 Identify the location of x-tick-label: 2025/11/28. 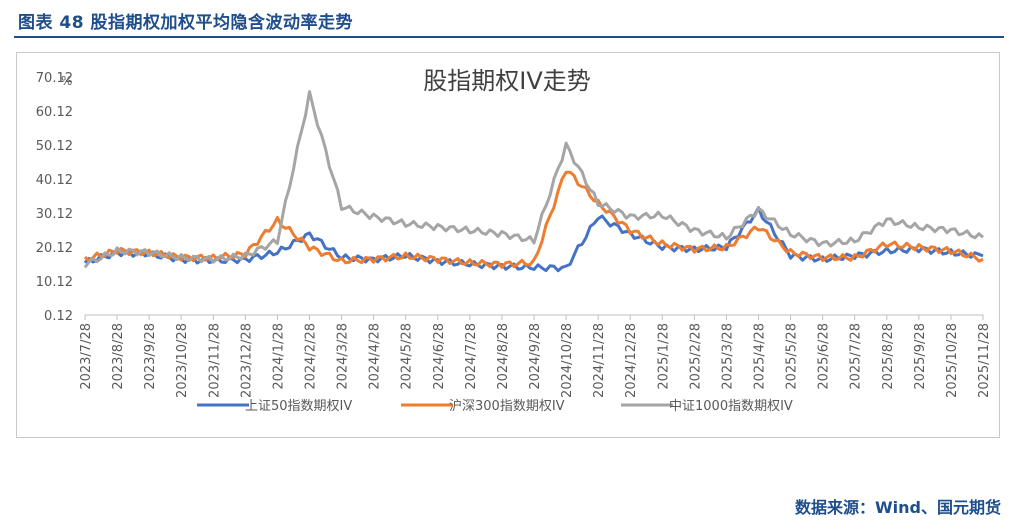
(984, 360).